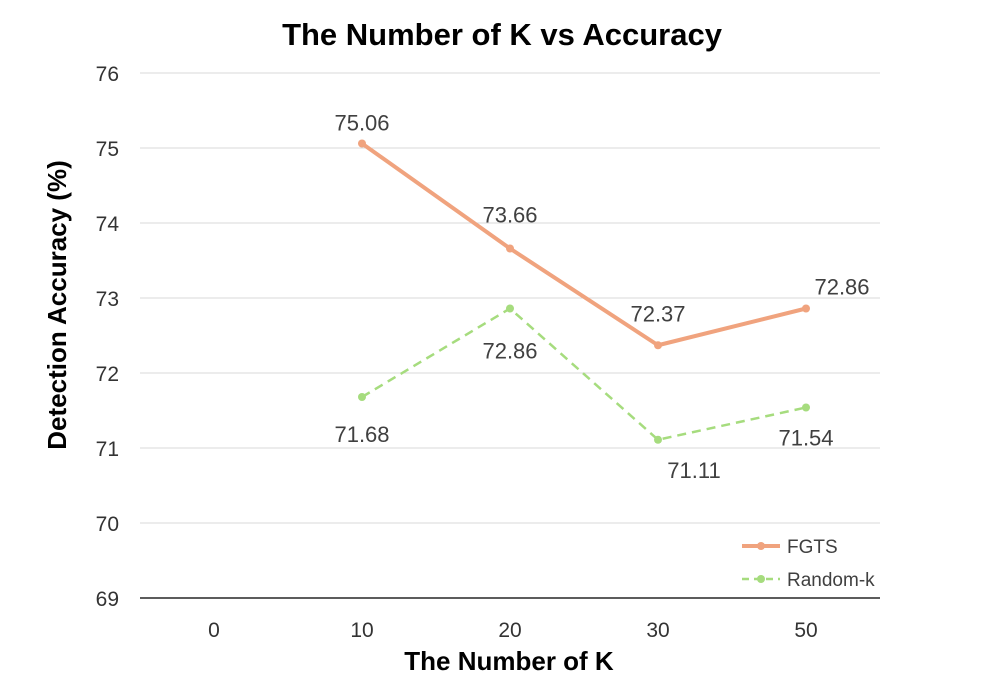  I want to click on y-axis-ticks: 69 70 71 72 73 74 75 76, so click(108, 337).